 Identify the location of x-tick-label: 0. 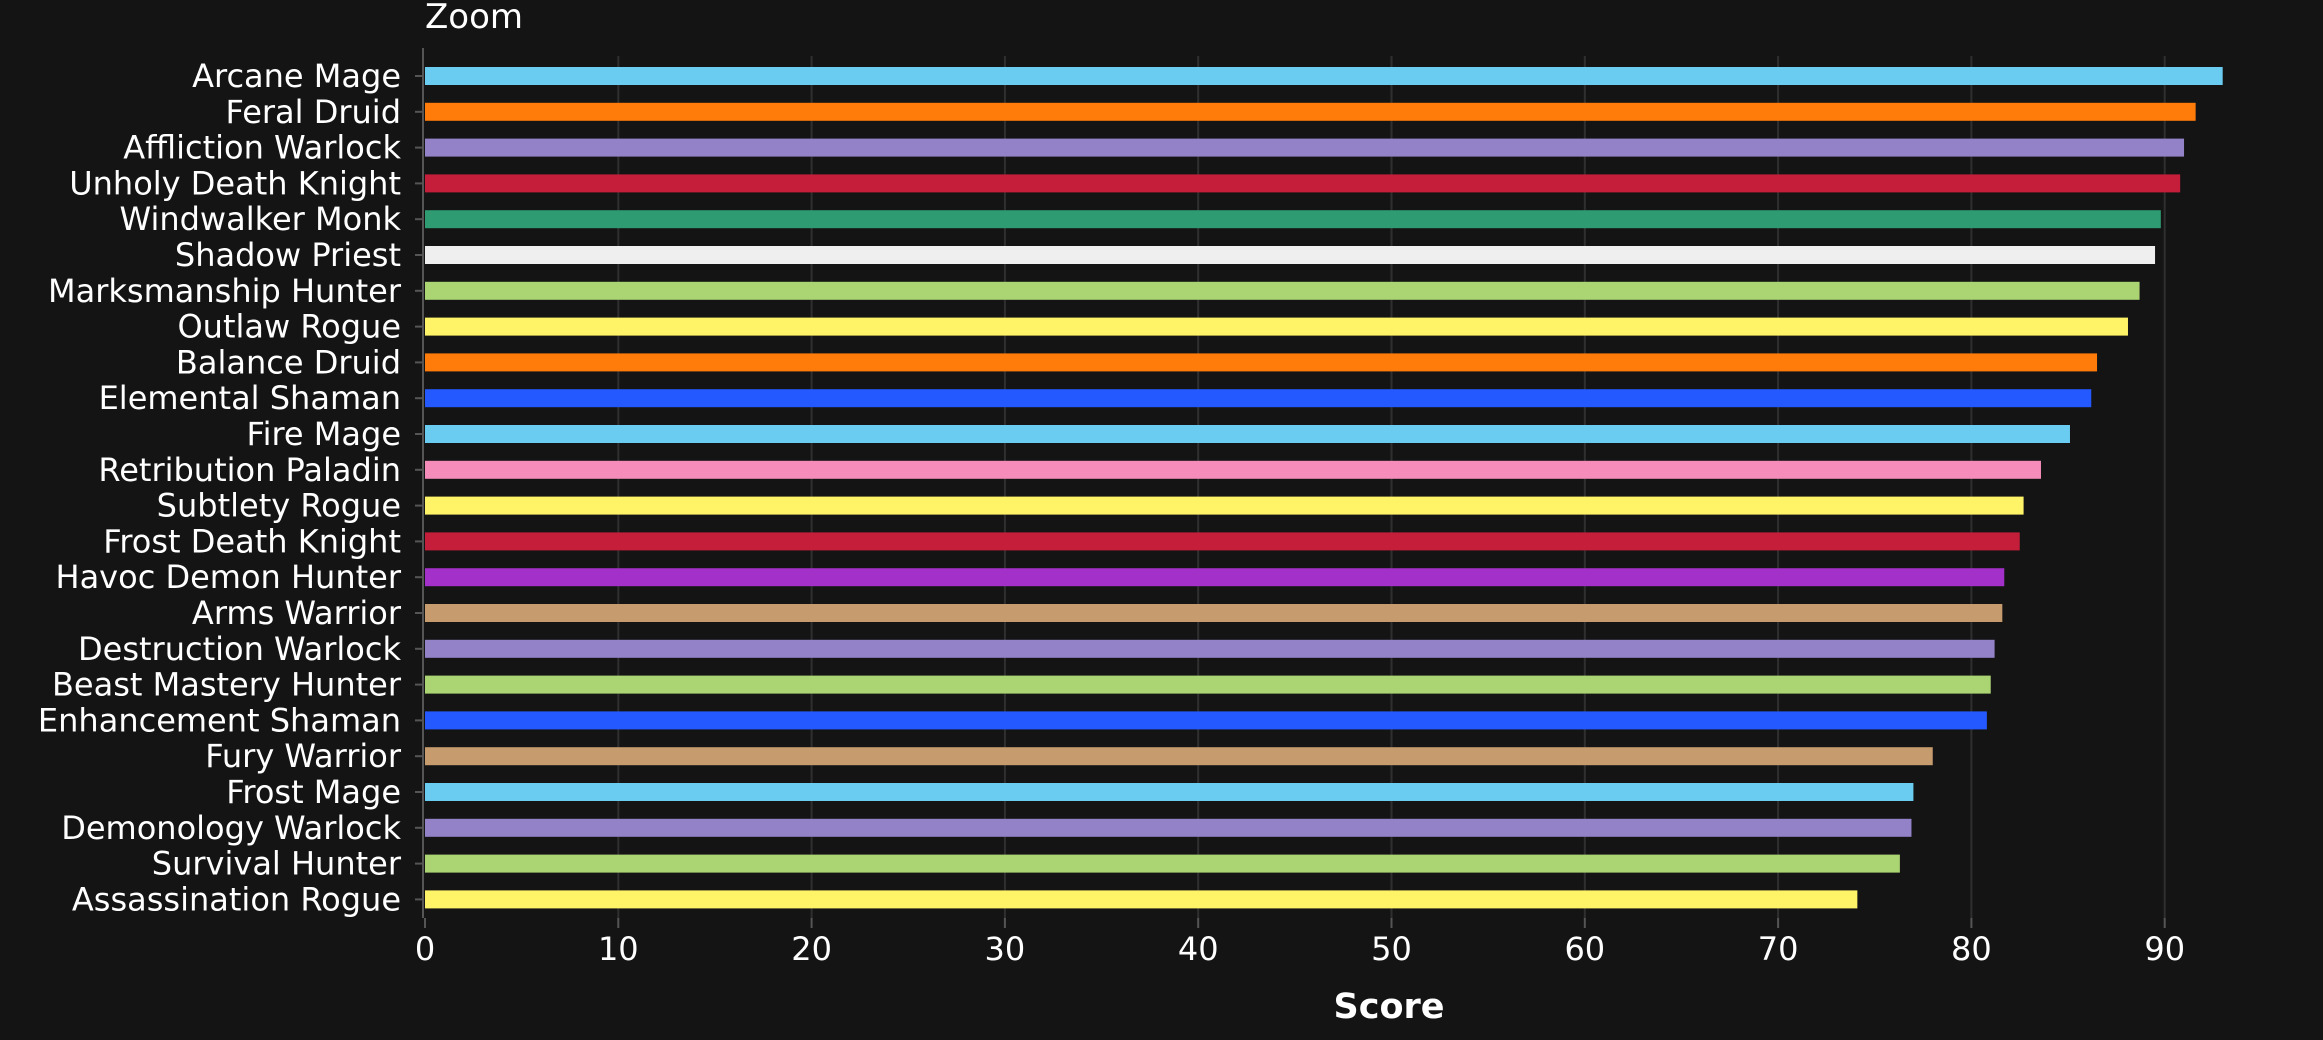
(425, 949).